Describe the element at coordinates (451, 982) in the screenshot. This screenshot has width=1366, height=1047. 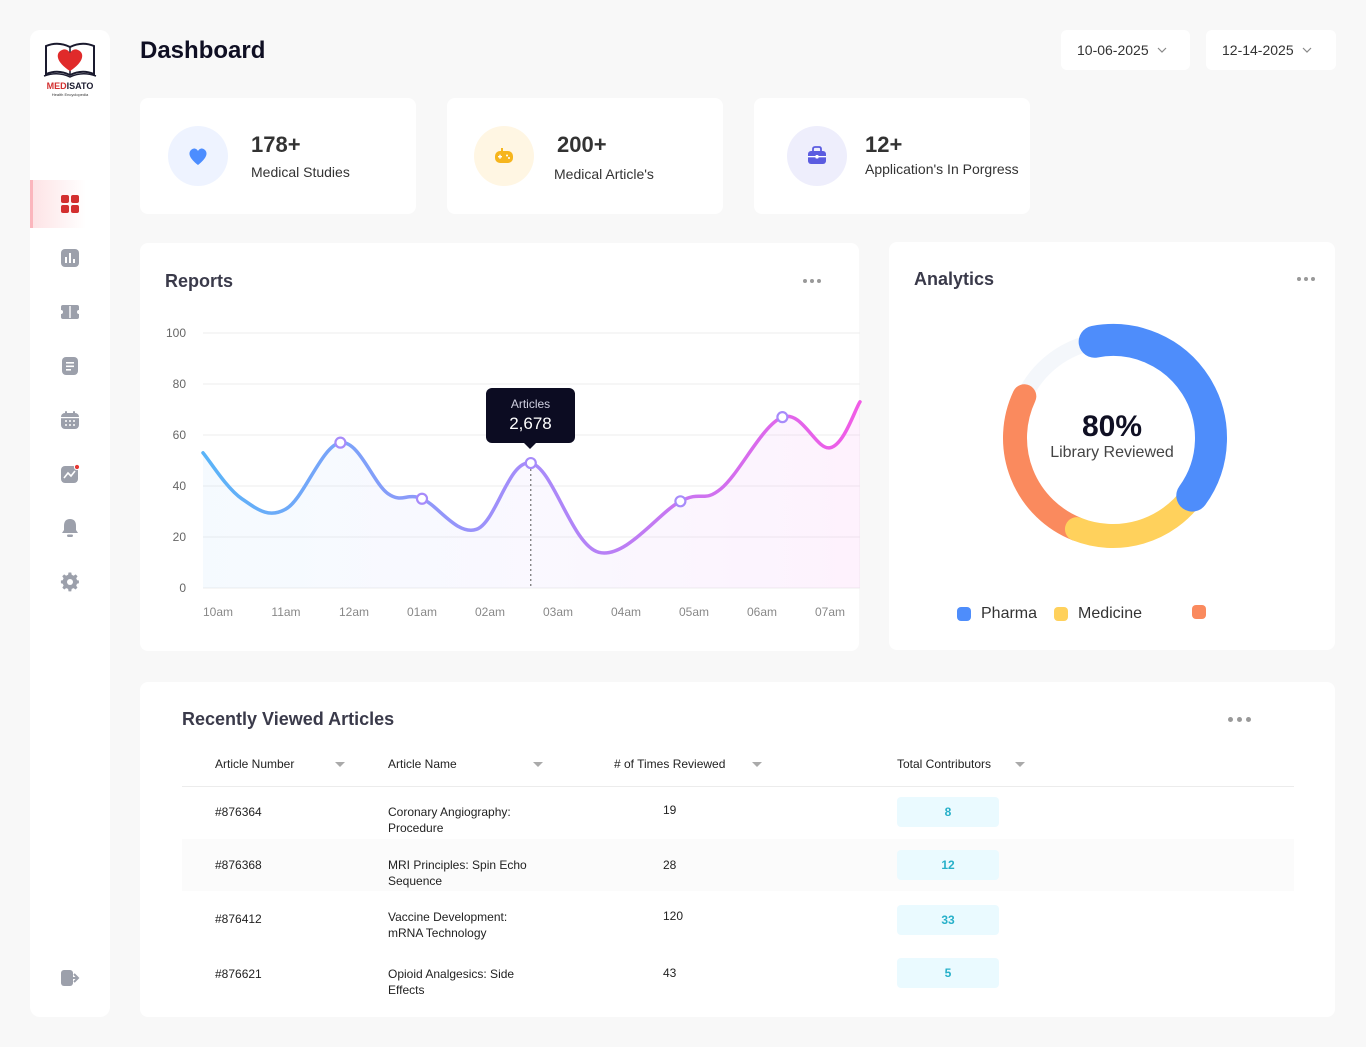
I see `cell-article-name: Opioid Analgesics: Side Effects` at that location.